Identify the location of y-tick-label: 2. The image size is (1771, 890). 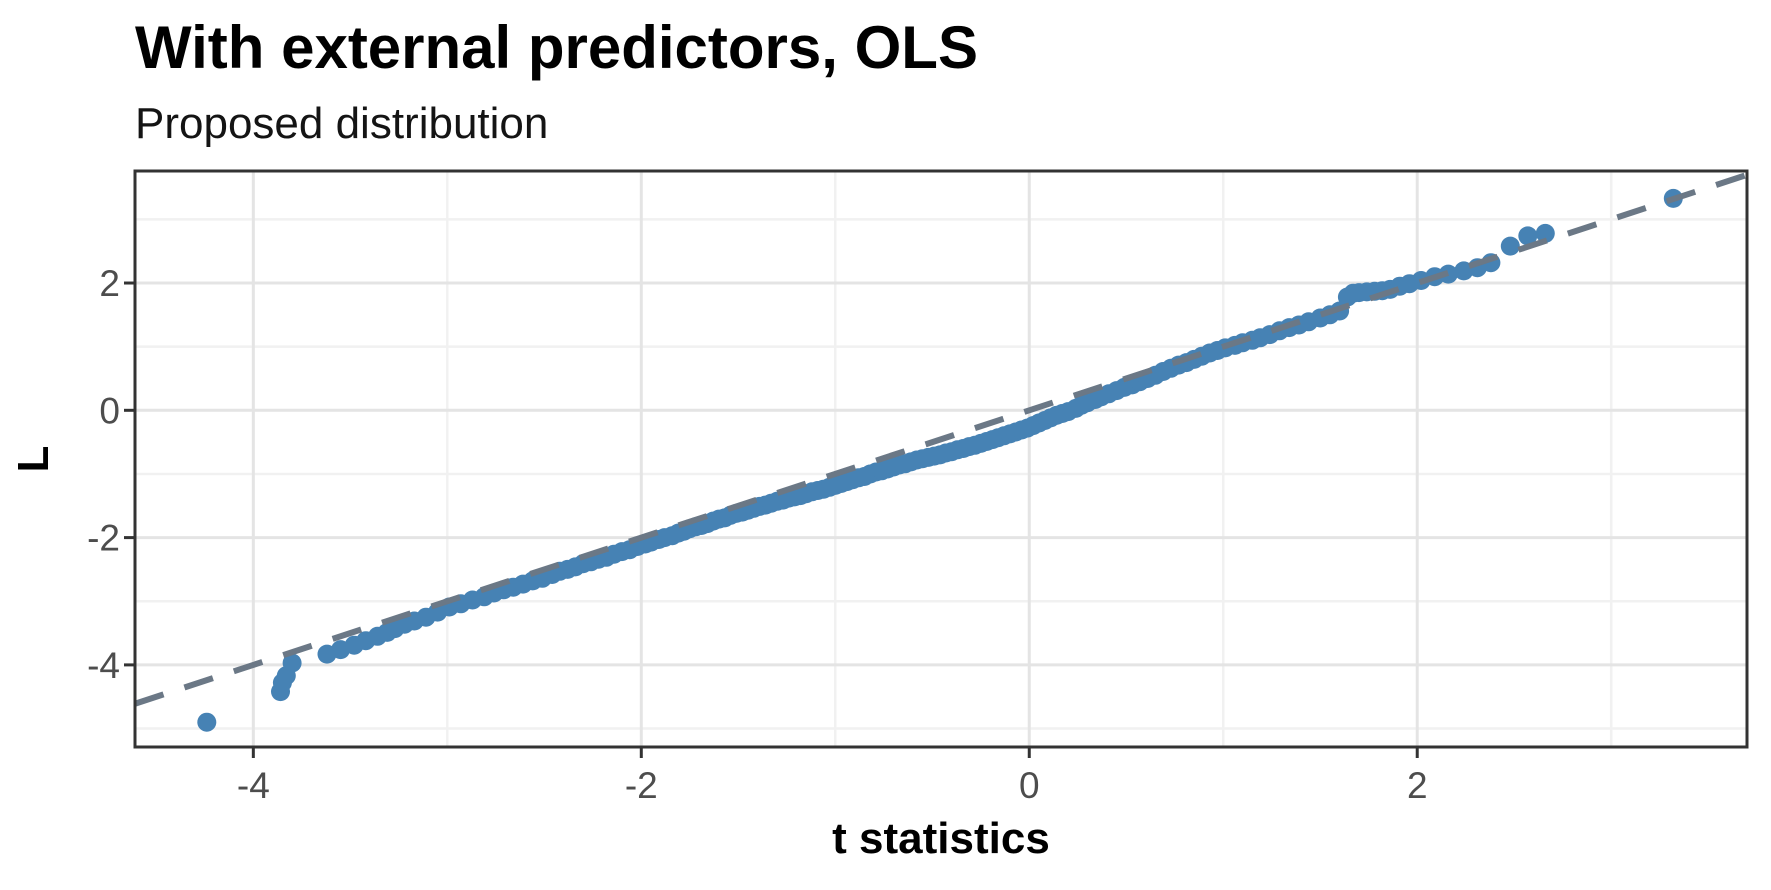
(109, 283).